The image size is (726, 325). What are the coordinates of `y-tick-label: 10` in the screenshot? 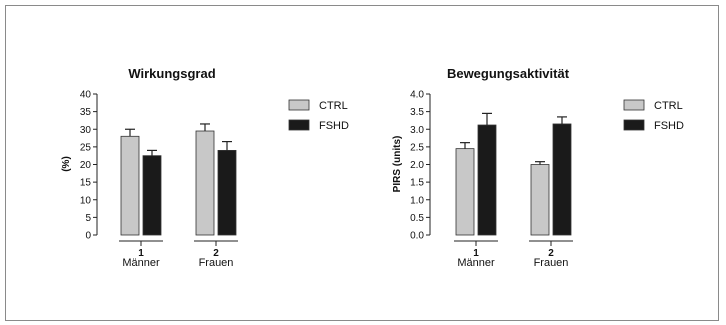 It's located at (86, 200).